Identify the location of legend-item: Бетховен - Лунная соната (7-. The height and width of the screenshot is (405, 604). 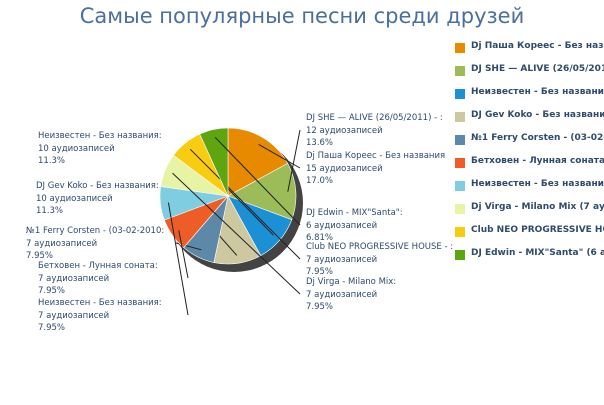
(529, 164).